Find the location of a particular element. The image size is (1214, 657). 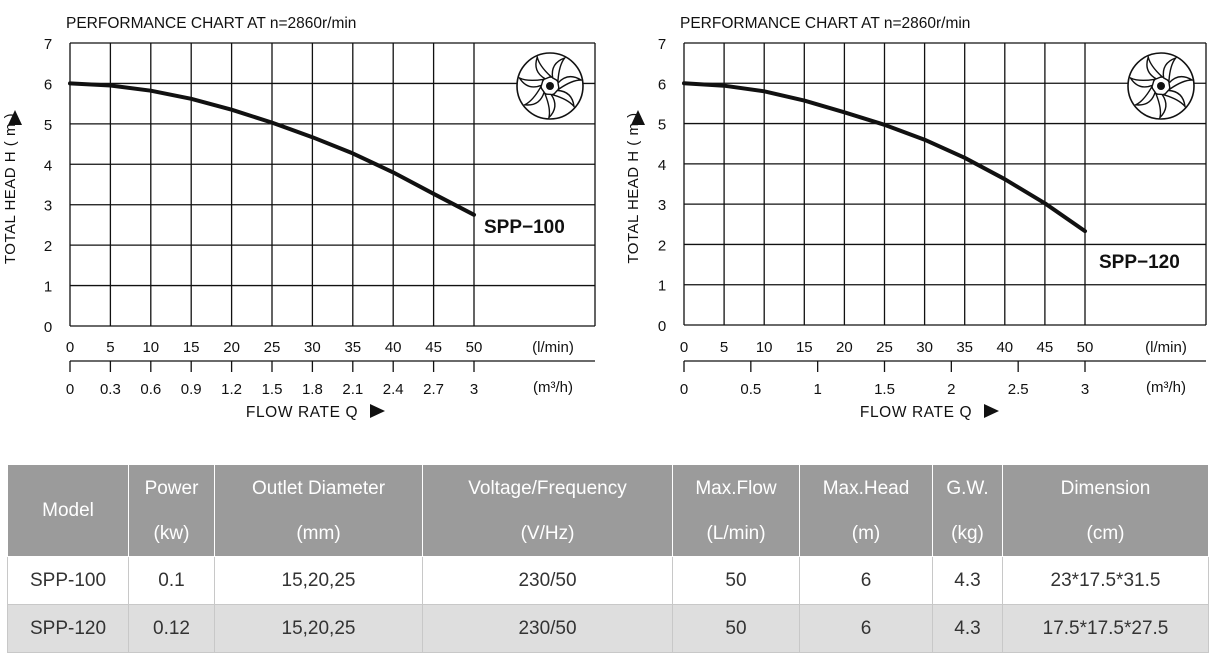

y-tick-label: 2 is located at coordinates (662, 245).